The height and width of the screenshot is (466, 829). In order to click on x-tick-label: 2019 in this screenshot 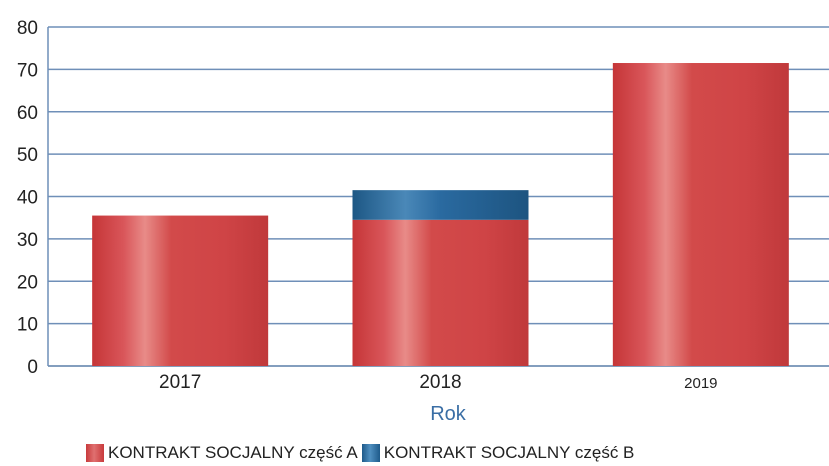, I will do `click(700, 383)`.